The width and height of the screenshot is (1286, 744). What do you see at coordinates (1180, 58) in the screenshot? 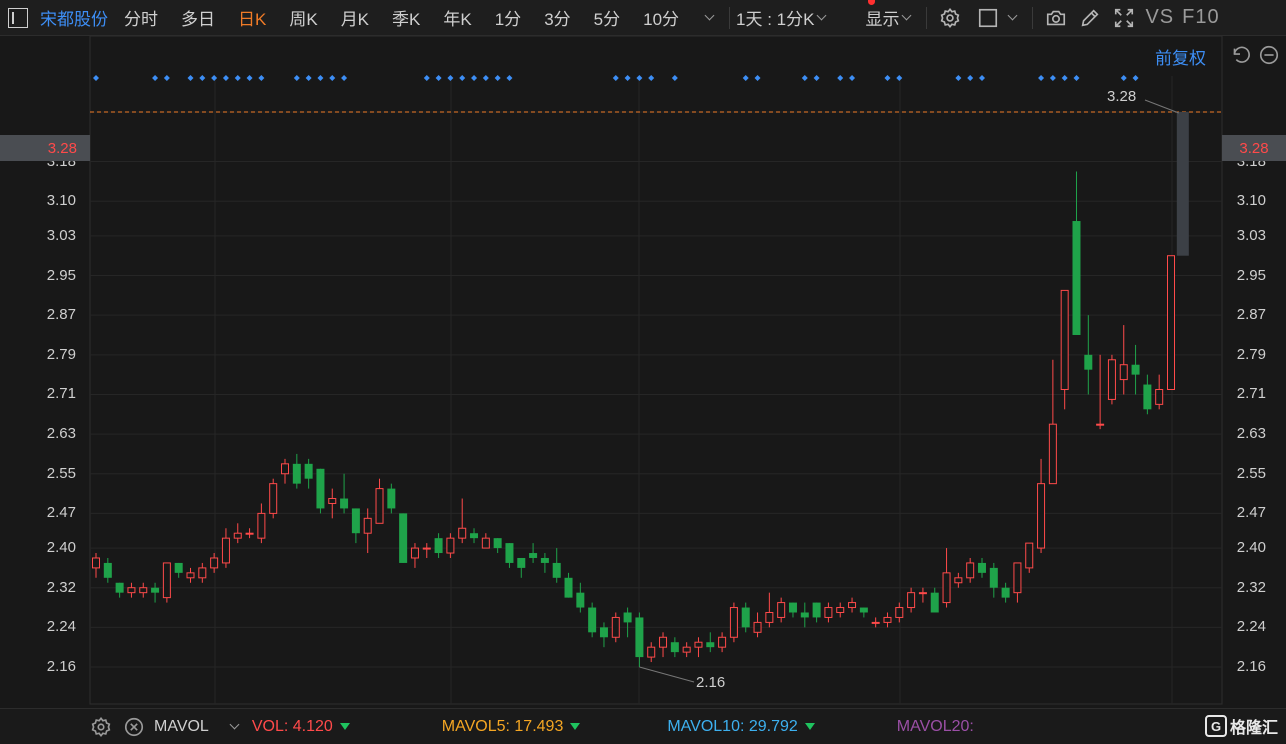
I see `adjust-mode-button: 前复权` at bounding box center [1180, 58].